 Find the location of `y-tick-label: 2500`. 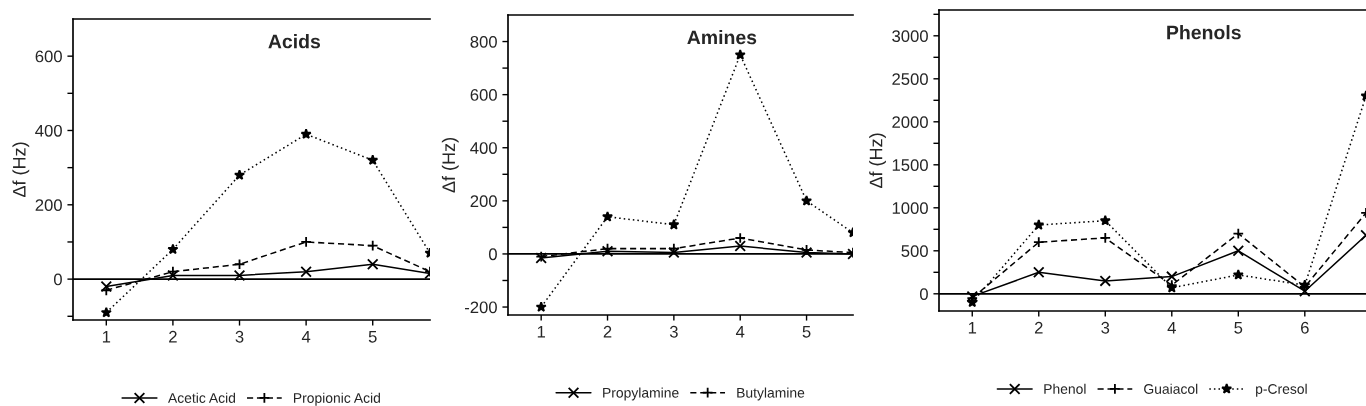

y-tick-label: 2500 is located at coordinates (910, 79).